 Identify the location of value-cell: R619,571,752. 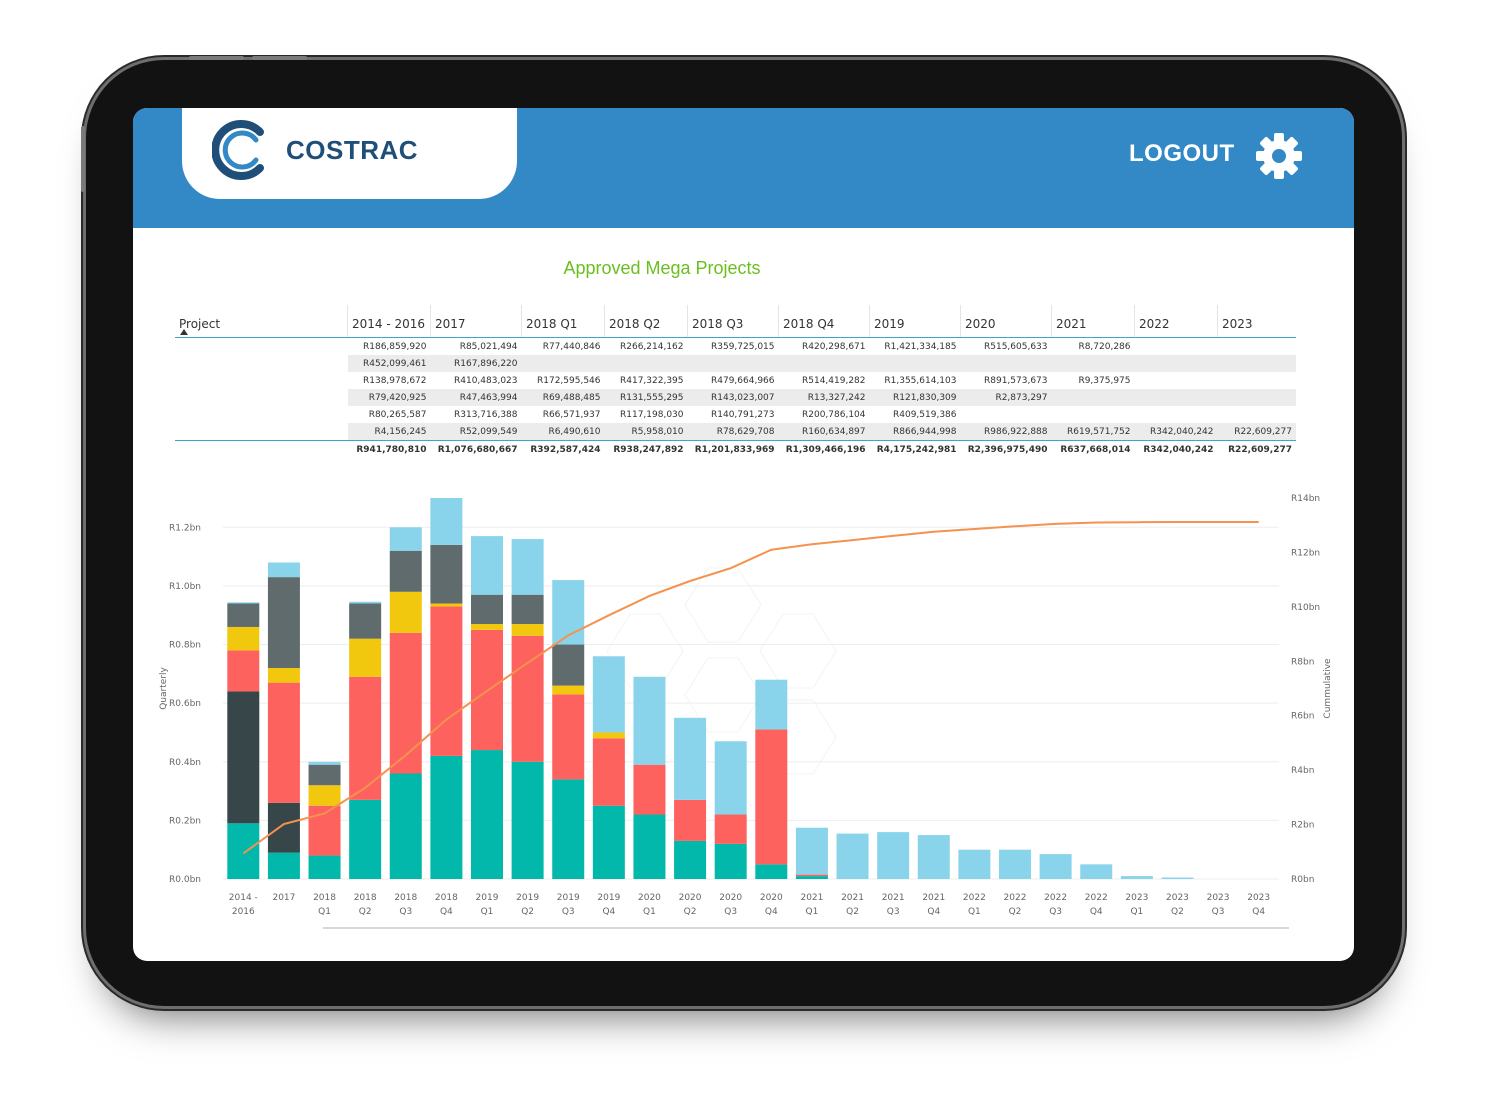
(1093, 432).